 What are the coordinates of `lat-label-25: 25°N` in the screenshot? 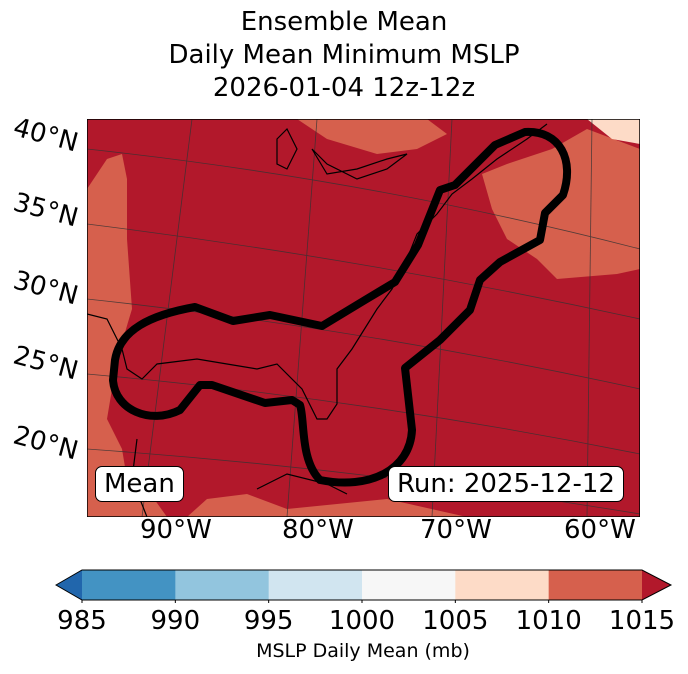 It's located at (46, 363).